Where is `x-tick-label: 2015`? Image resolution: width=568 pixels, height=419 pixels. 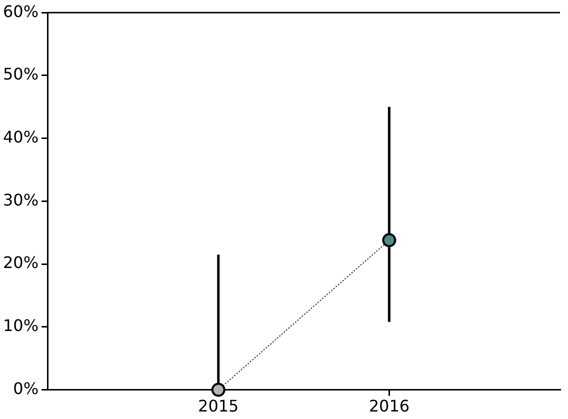
x-tick-label: 2015 is located at coordinates (218, 406).